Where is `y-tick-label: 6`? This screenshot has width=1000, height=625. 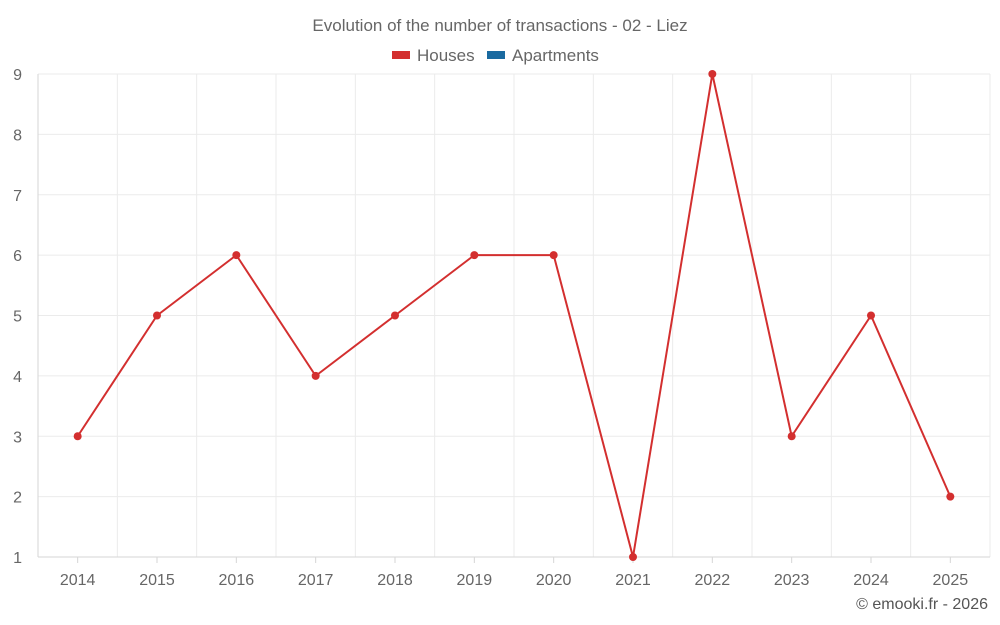 y-tick-label: 6 is located at coordinates (17, 256).